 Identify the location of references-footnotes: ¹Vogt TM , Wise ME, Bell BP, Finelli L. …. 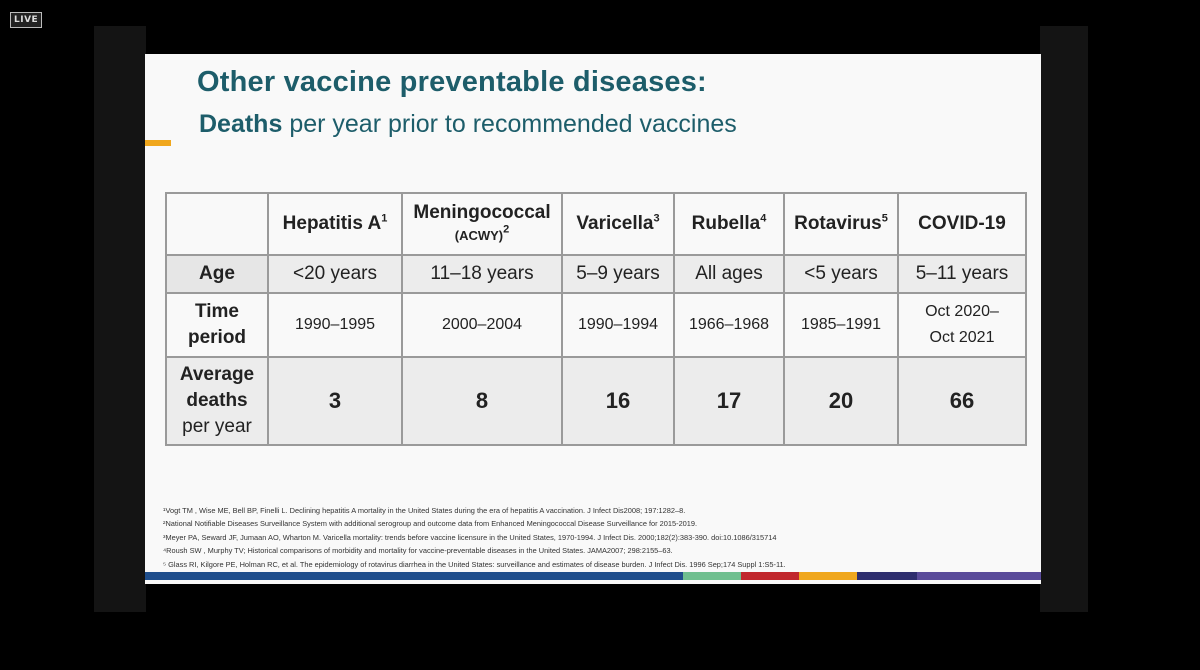
(598, 537).